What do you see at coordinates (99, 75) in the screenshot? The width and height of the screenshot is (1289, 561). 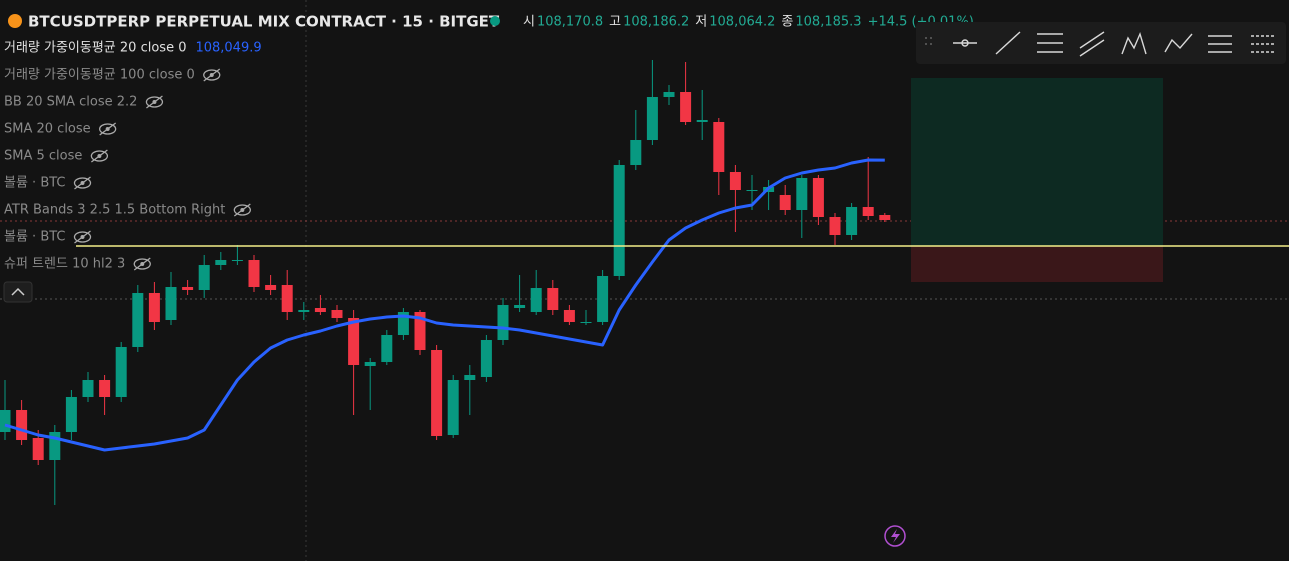 I see `indicator-label: 거래량 가중이동평균 100 close 0` at bounding box center [99, 75].